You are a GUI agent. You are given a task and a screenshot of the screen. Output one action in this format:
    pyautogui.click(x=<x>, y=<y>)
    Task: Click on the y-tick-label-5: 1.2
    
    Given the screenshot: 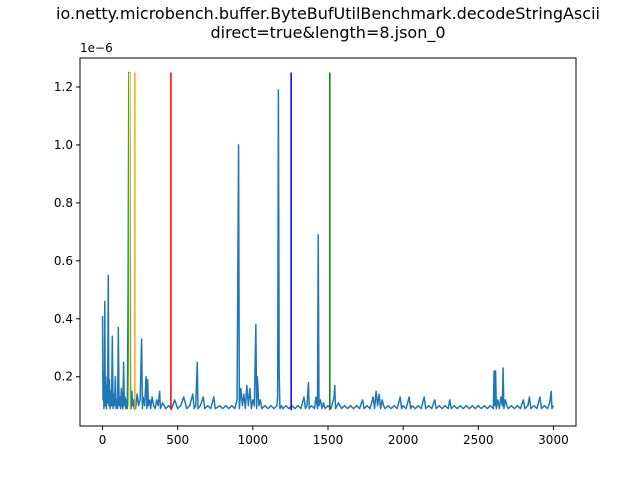 What is the action you would take?
    pyautogui.click(x=63, y=87)
    